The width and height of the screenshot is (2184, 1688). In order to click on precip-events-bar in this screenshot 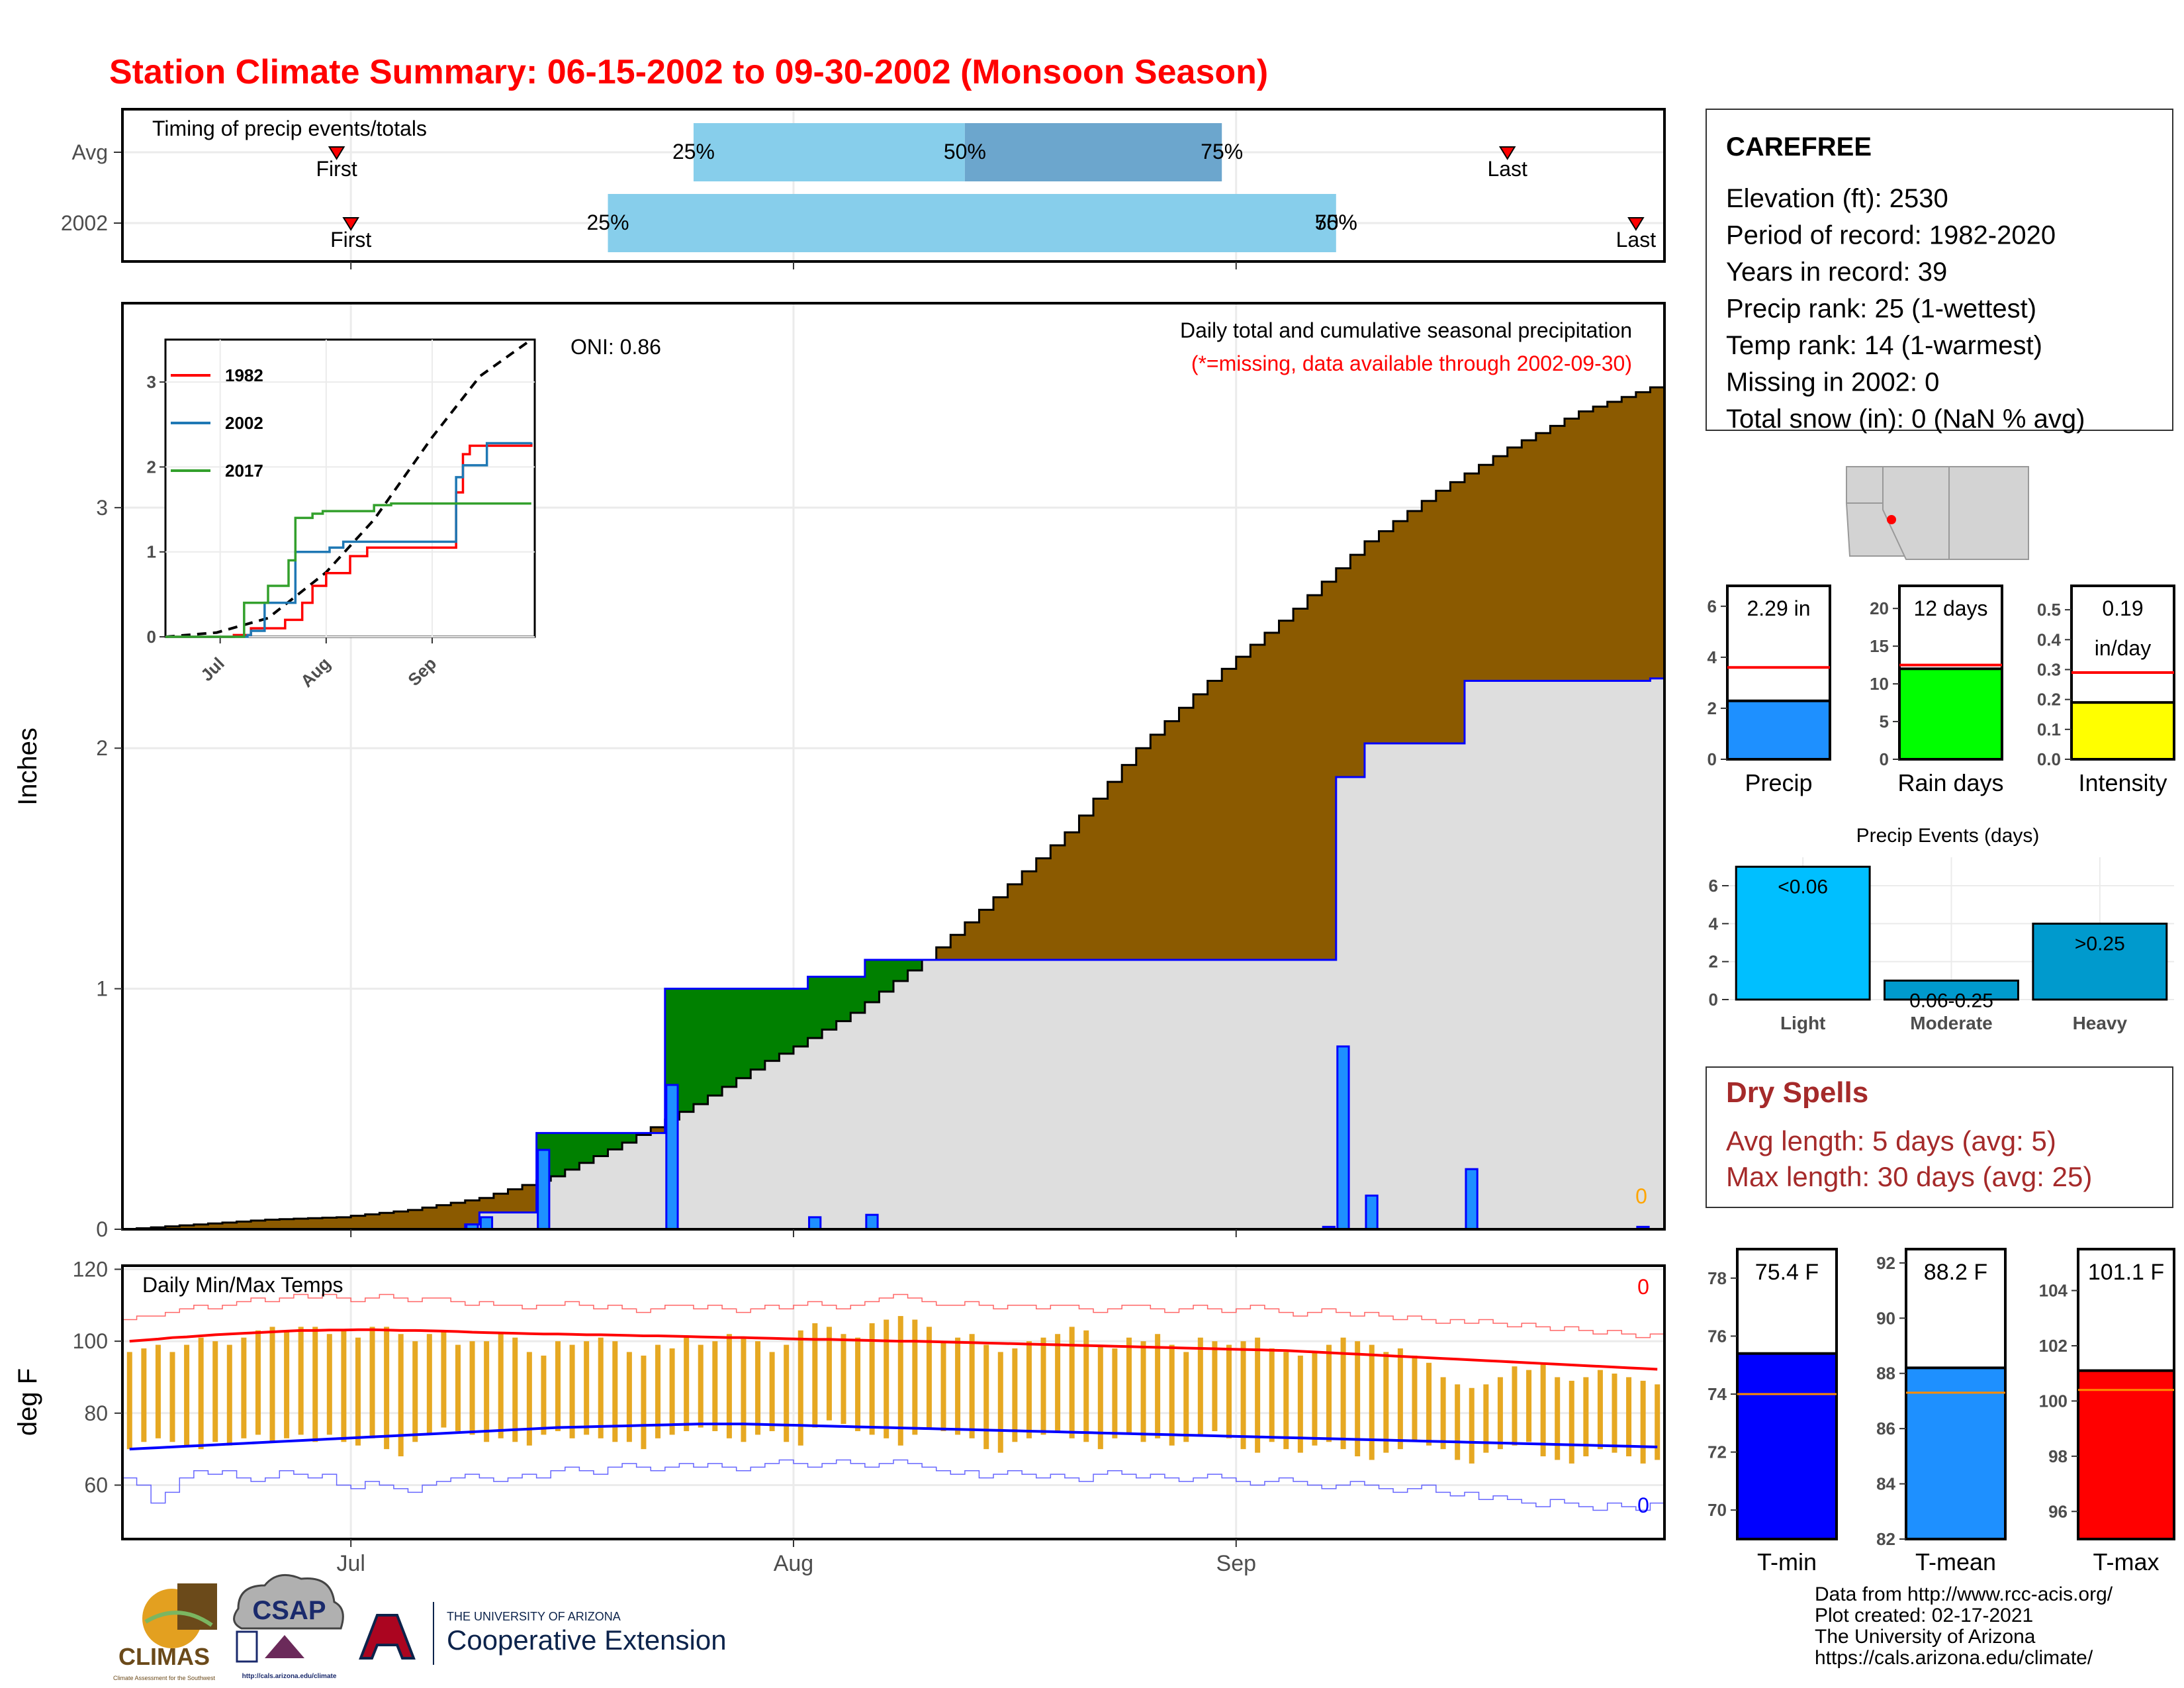, I will do `click(1951, 990)`.